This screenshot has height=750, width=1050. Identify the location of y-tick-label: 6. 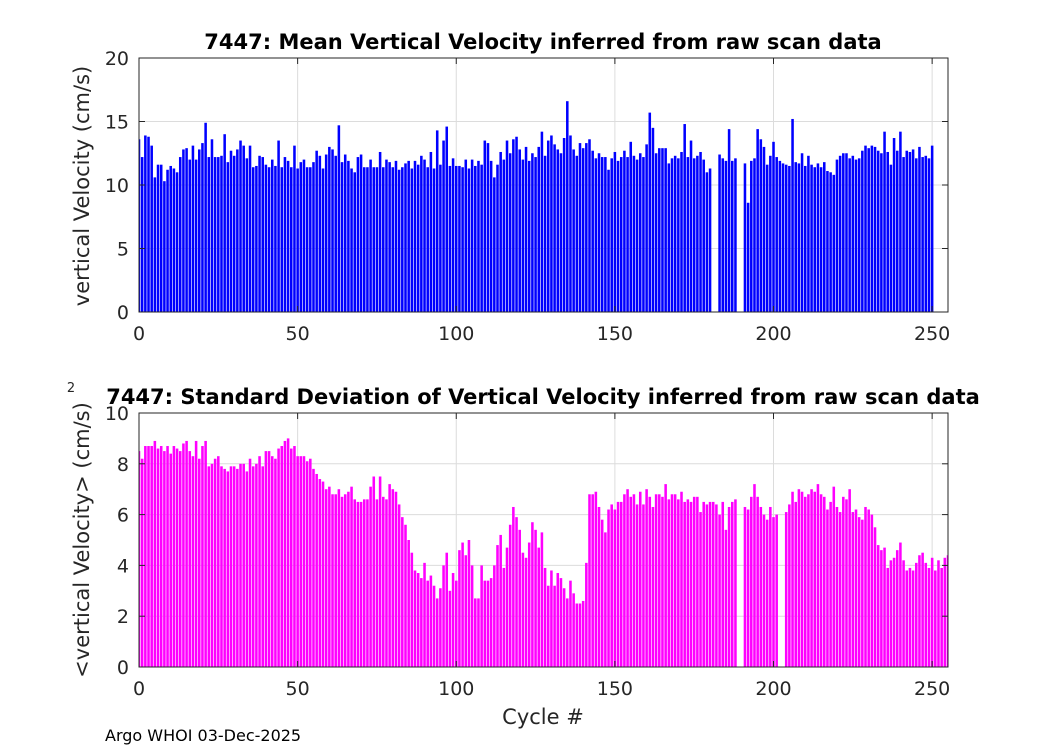
(123, 516).